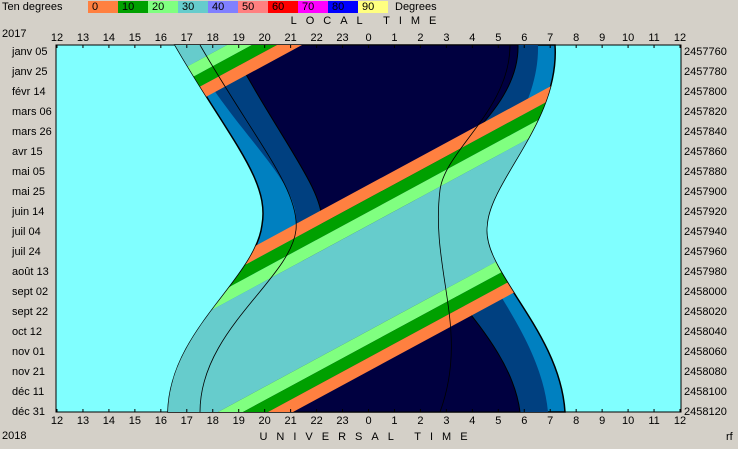  What do you see at coordinates (27, 332) in the screenshot?
I see `date-label: oct 12` at bounding box center [27, 332].